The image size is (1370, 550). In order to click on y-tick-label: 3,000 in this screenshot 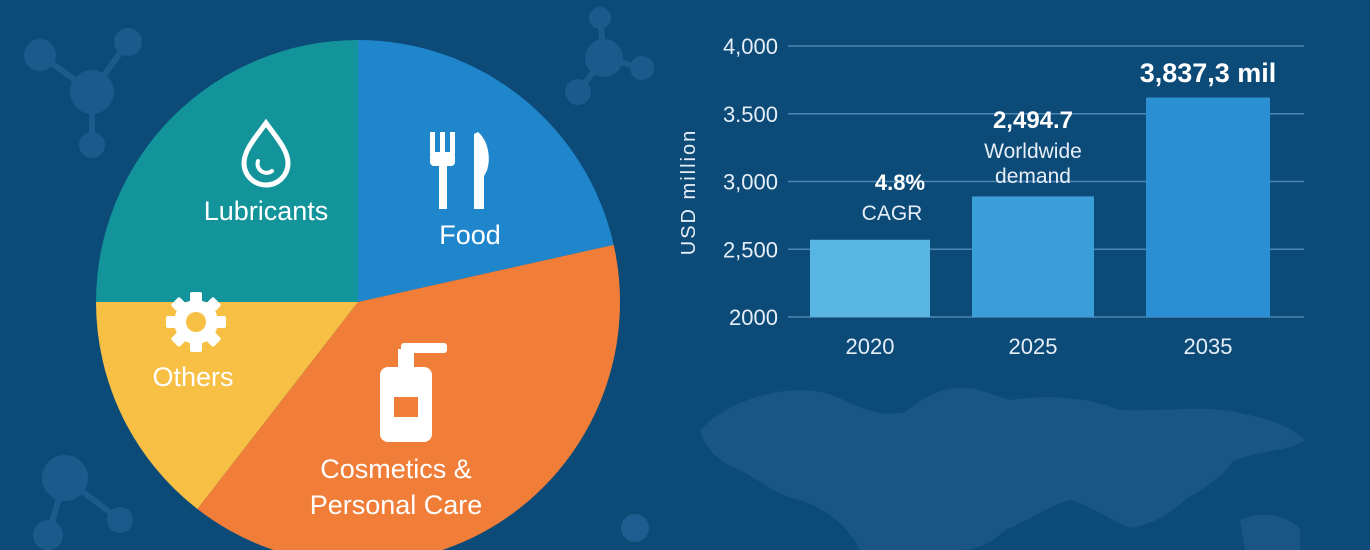, I will do `click(750, 182)`.